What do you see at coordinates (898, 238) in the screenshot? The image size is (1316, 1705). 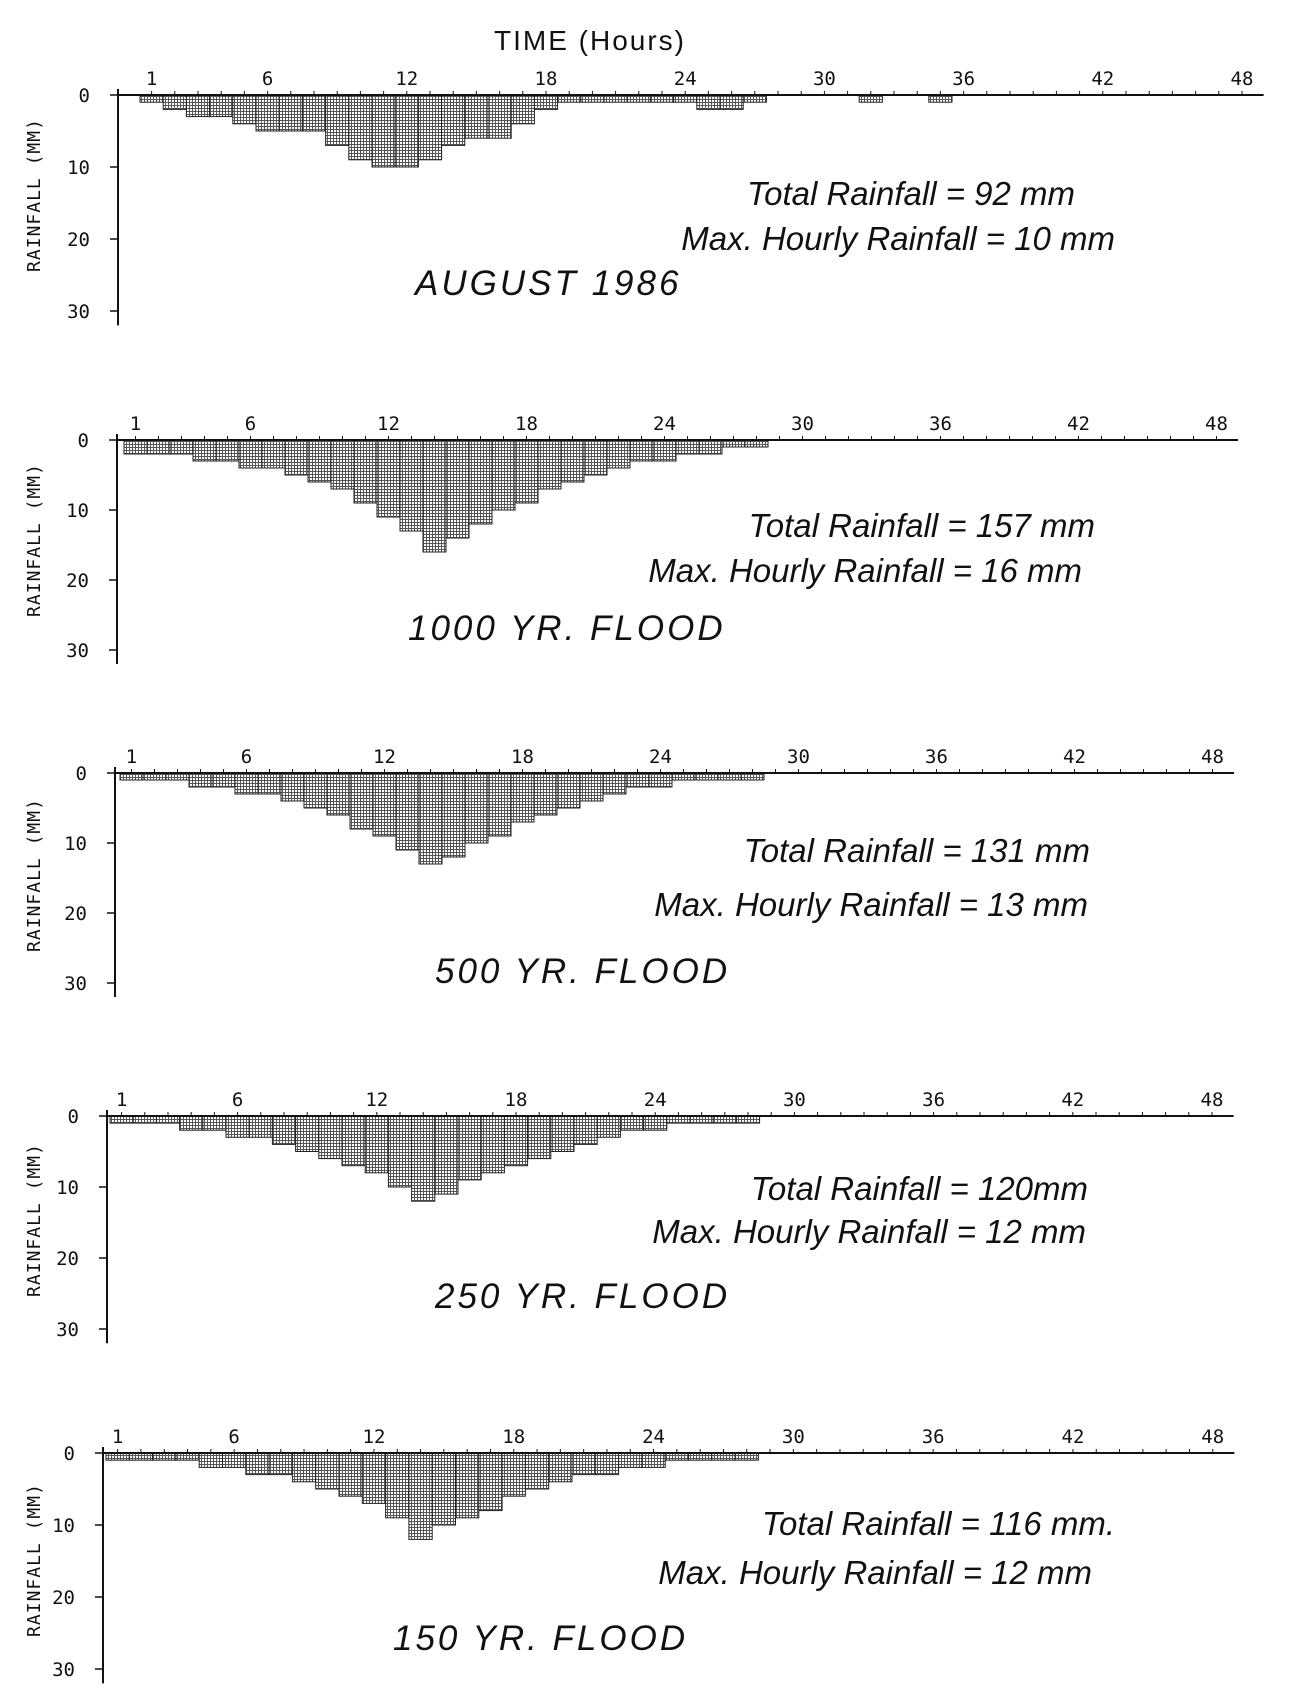 I see `max-hourly-rainfall-note: Max. Hourly Rainfall = 10 mm` at bounding box center [898, 238].